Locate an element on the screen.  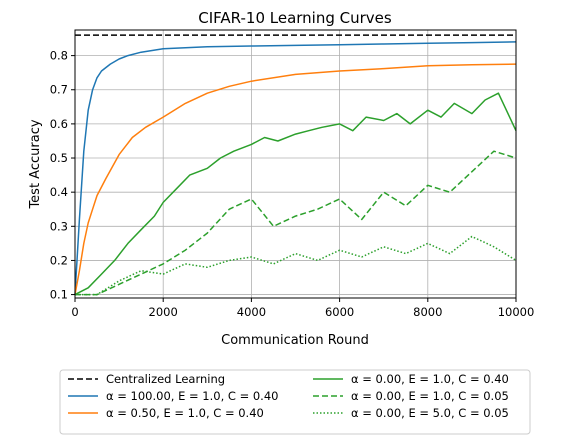
x-tick-label: 4000 is located at coordinates (251, 312).